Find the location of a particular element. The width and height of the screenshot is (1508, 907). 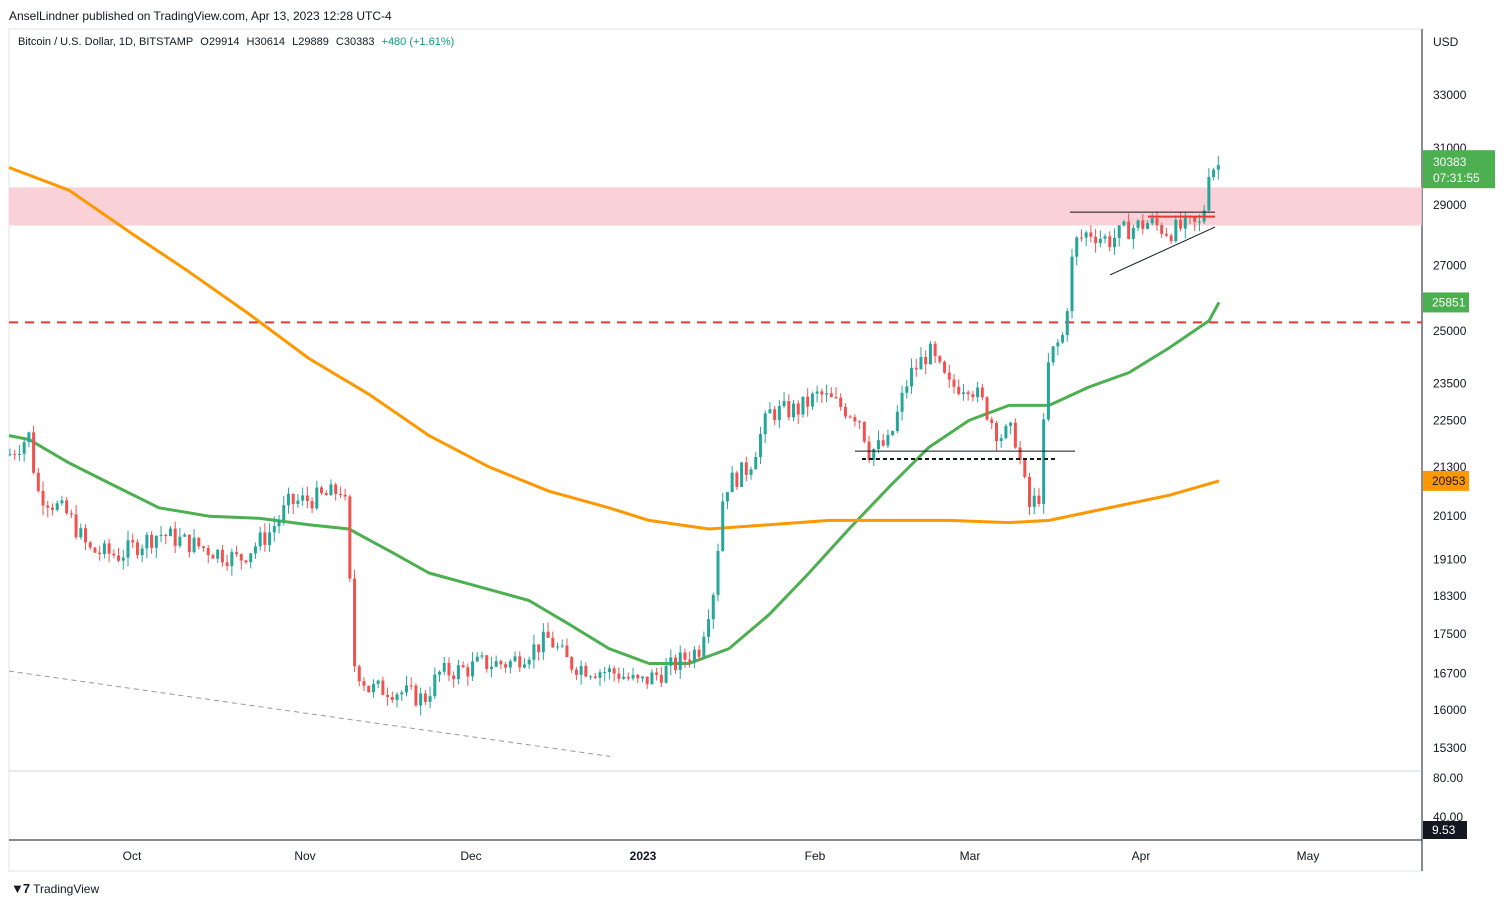

price-tick-label: 33000 is located at coordinates (1450, 95).